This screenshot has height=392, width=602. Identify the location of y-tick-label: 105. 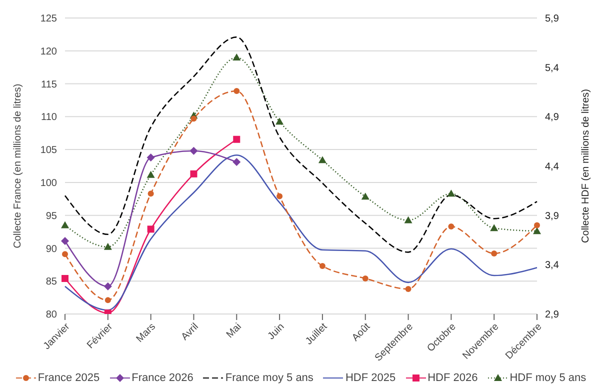
(49, 150).